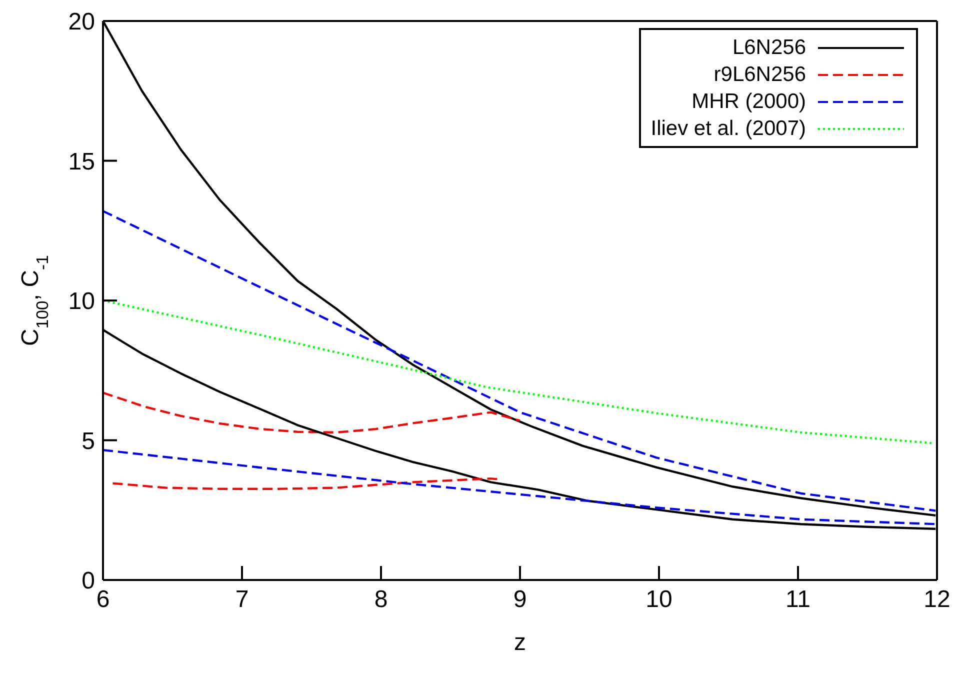 The image size is (968, 689). I want to click on x-tick-label: 8, so click(381, 600).